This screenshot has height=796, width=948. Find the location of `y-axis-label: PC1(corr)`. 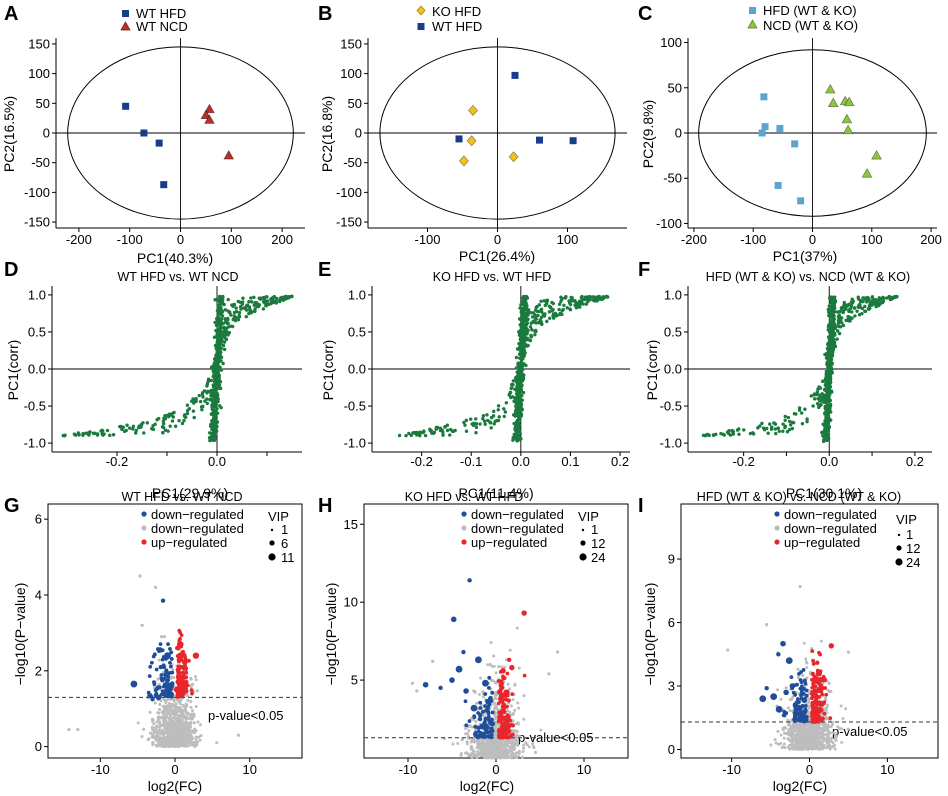

y-axis-label: PC1(corr) is located at coordinates (13, 370).